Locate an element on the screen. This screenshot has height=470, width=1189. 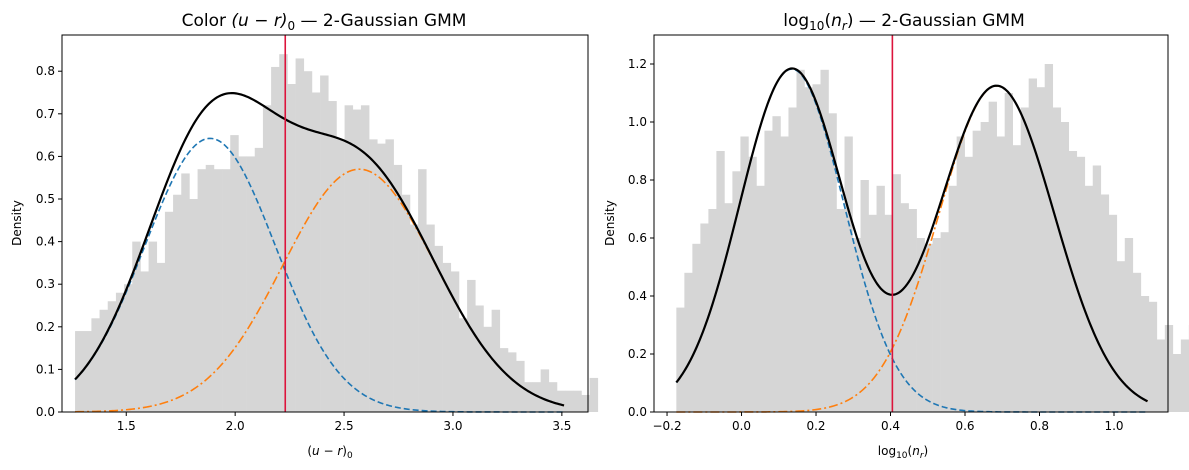
x-tick-label: 0.2 is located at coordinates (815, 426).